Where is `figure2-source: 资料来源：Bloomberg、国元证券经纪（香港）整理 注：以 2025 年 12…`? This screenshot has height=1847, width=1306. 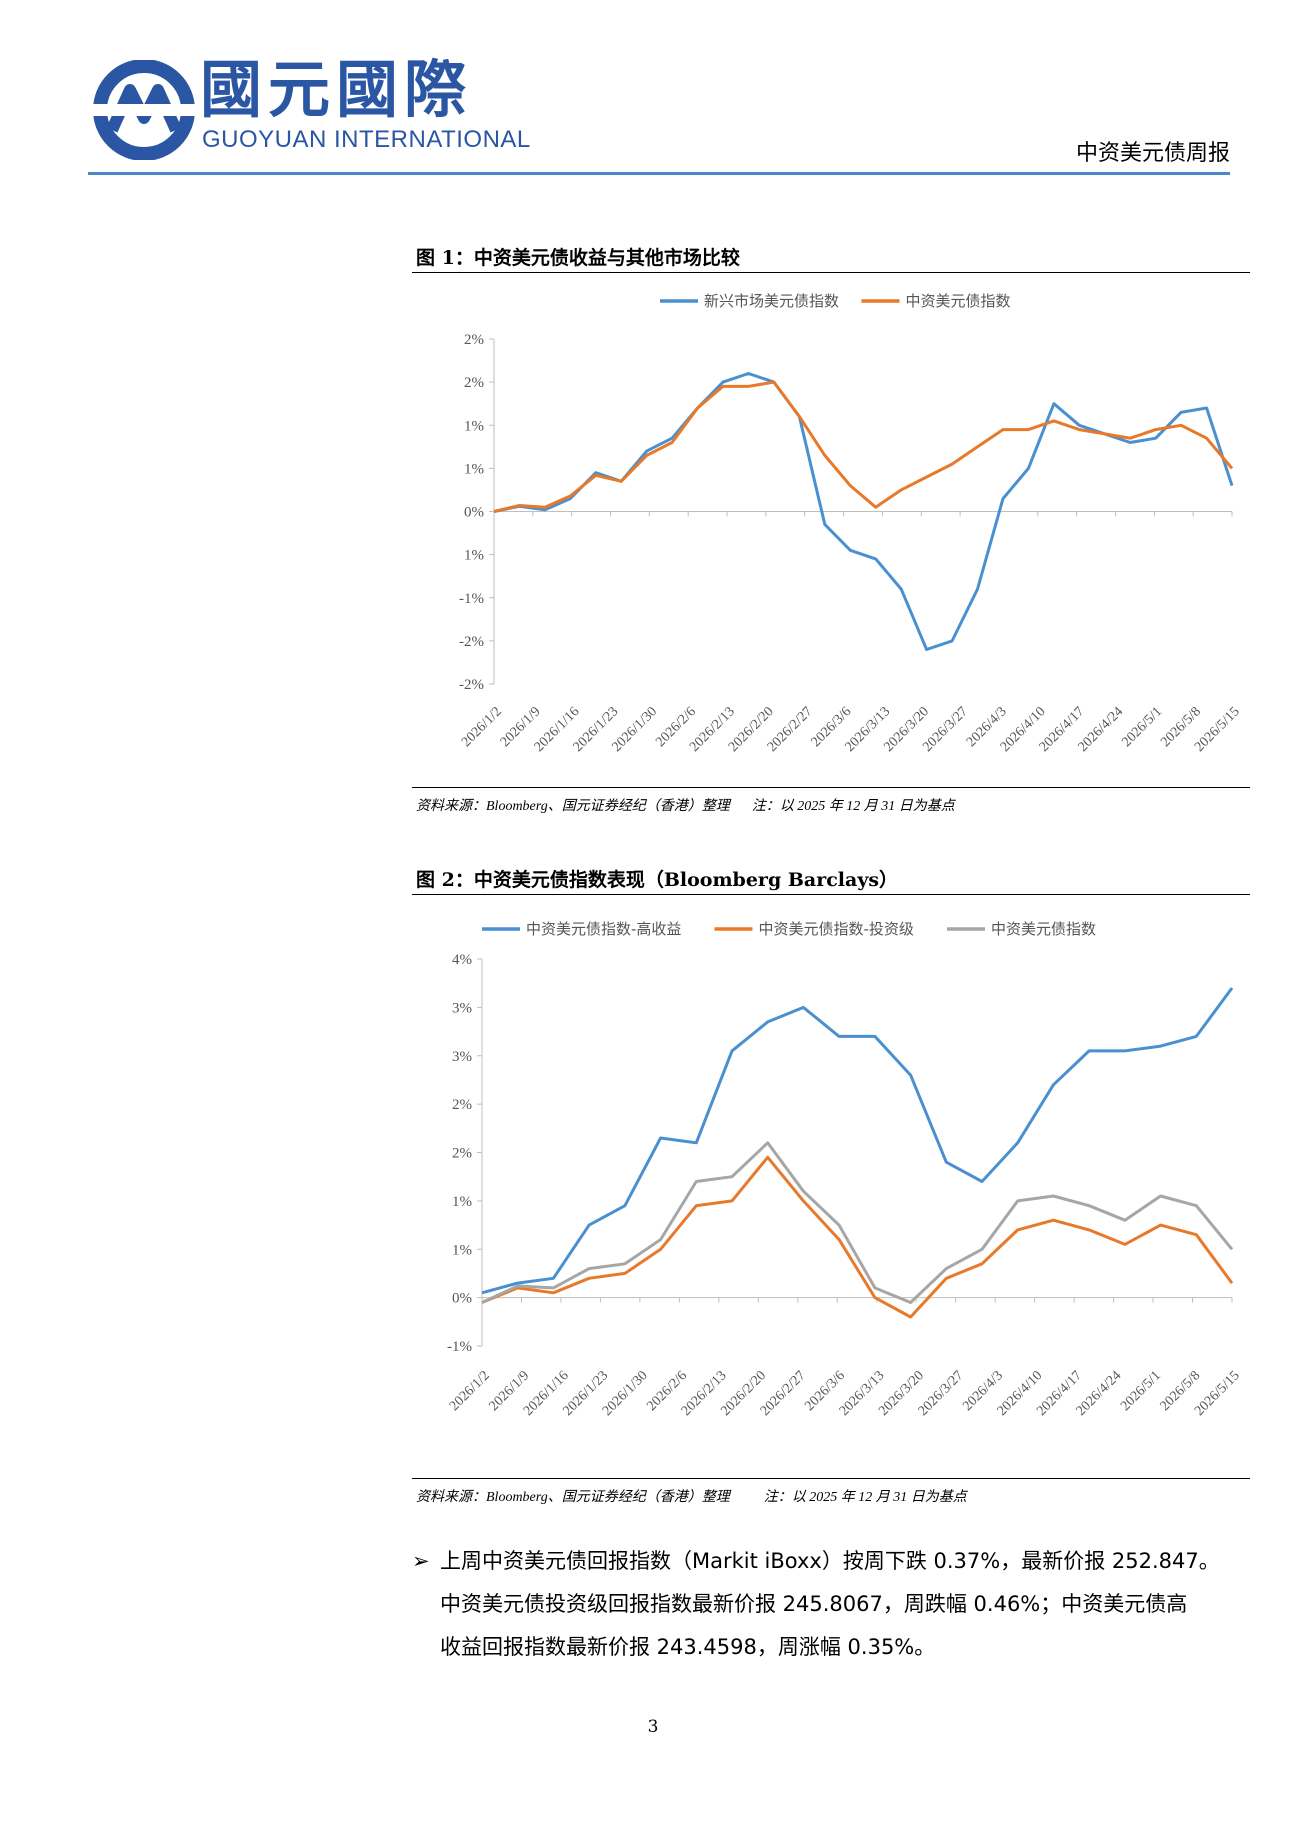
figure2-source: 资料来源：Bloomberg、国元证券经纪（香港）整理 注：以 2025 年 12… is located at coordinates (691, 1496).